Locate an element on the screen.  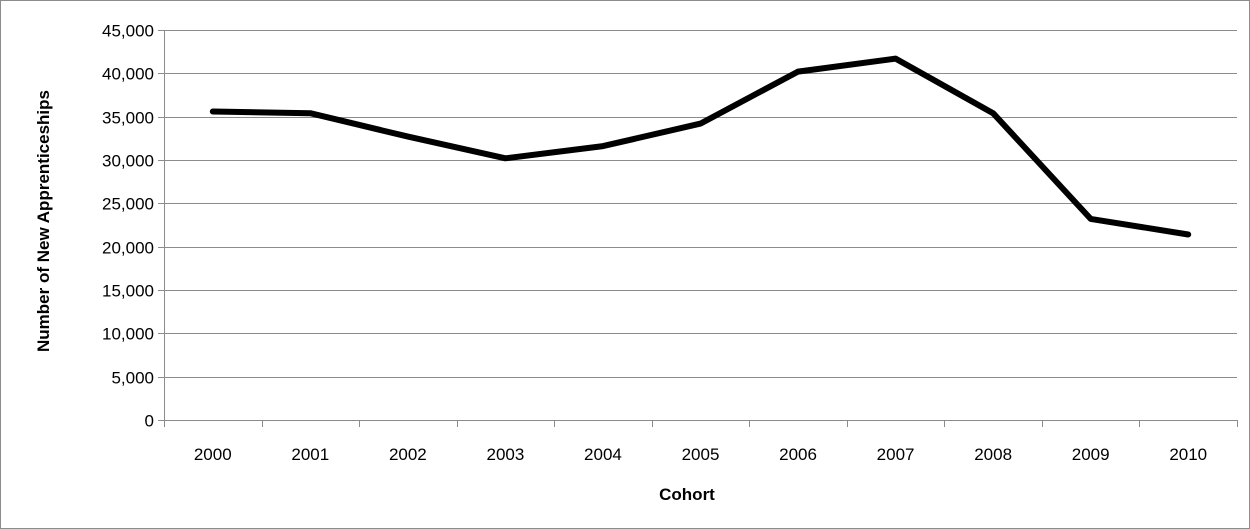
y-tick-label: 10,000 is located at coordinates (128, 334).